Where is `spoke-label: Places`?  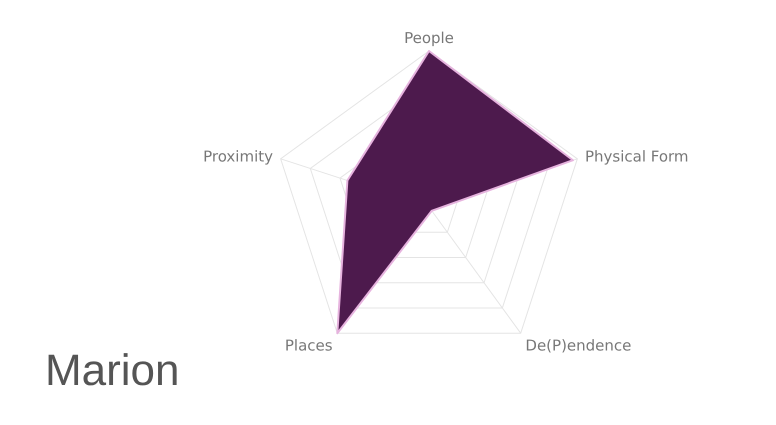 spoke-label: Places is located at coordinates (308, 345).